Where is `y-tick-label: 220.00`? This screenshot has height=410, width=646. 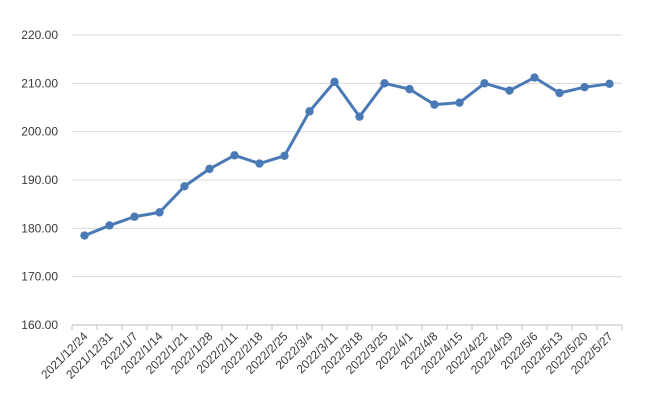 y-tick-label: 220.00 is located at coordinates (39, 35).